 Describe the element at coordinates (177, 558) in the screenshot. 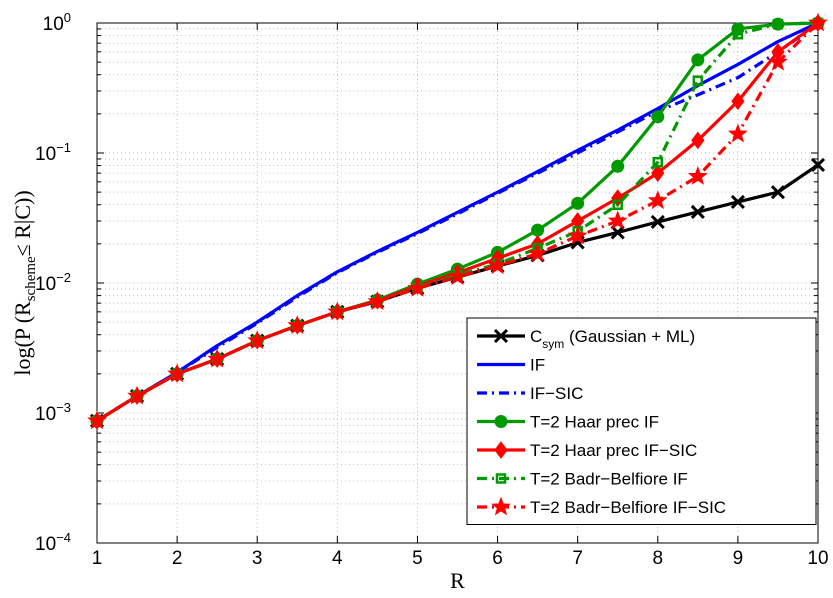

I see `x-tick-label: 2` at that location.